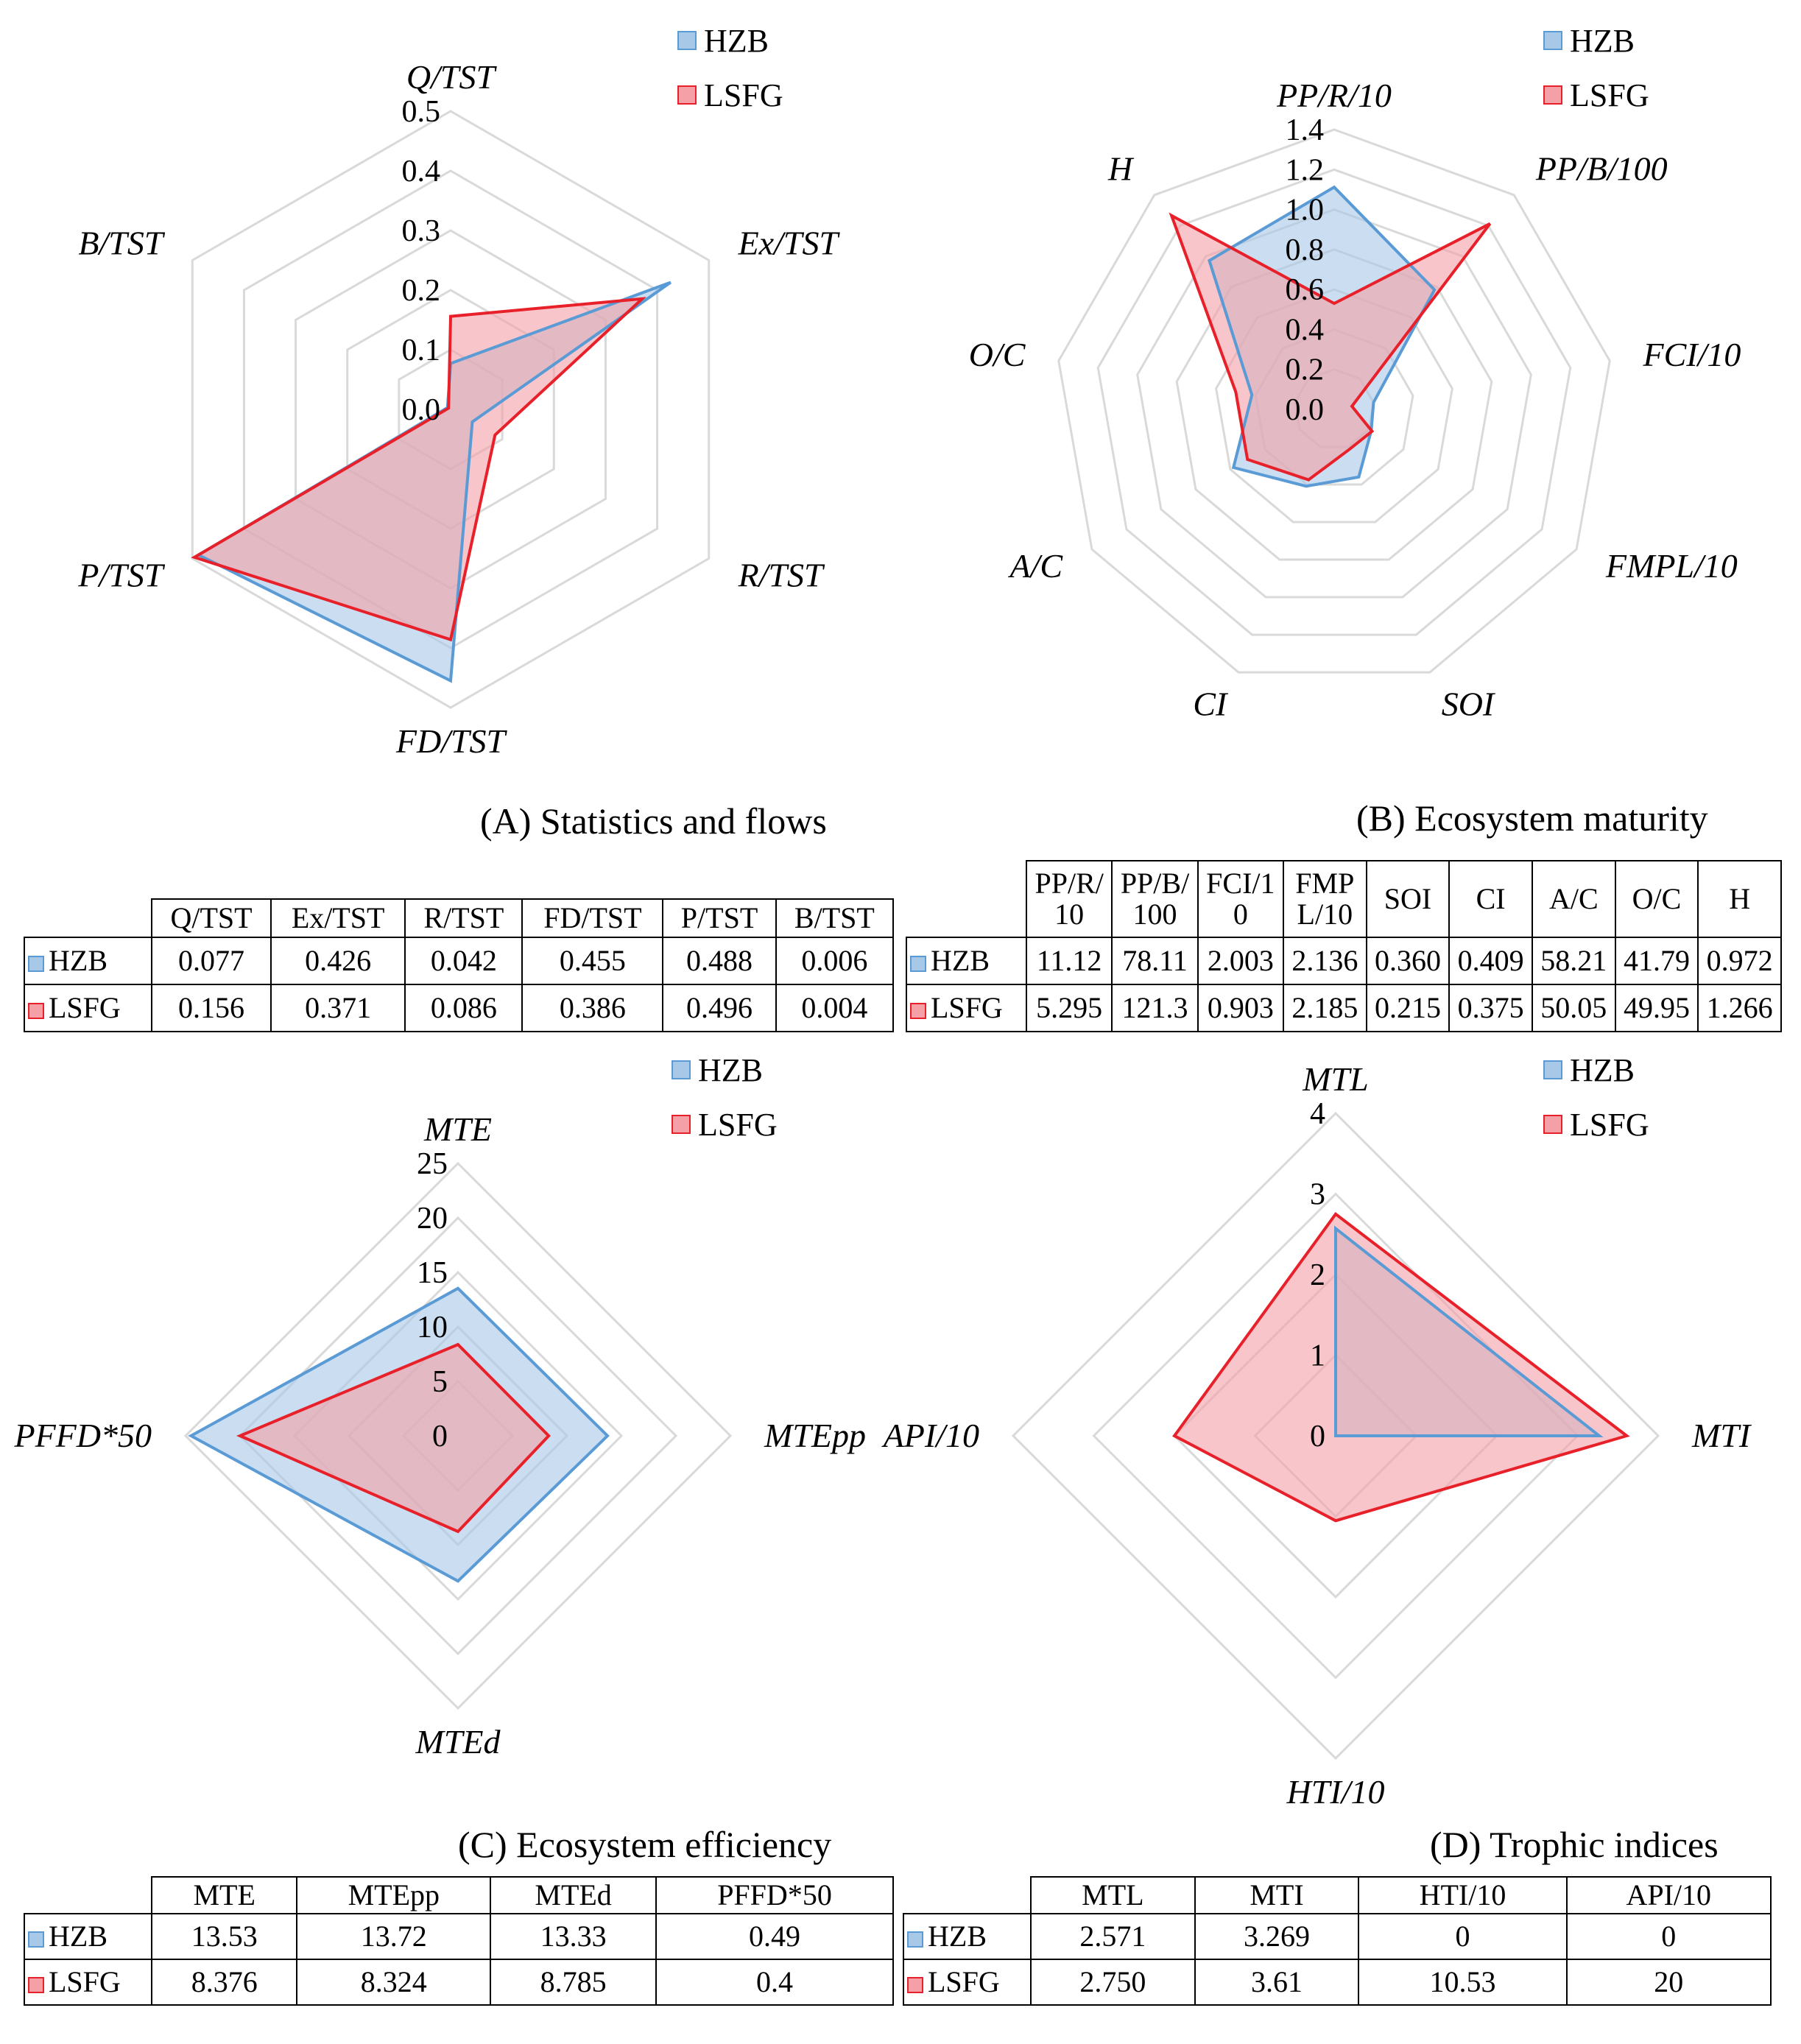 The width and height of the screenshot is (1801, 2044). I want to click on table-cell: 0.375, so click(1490, 1008).